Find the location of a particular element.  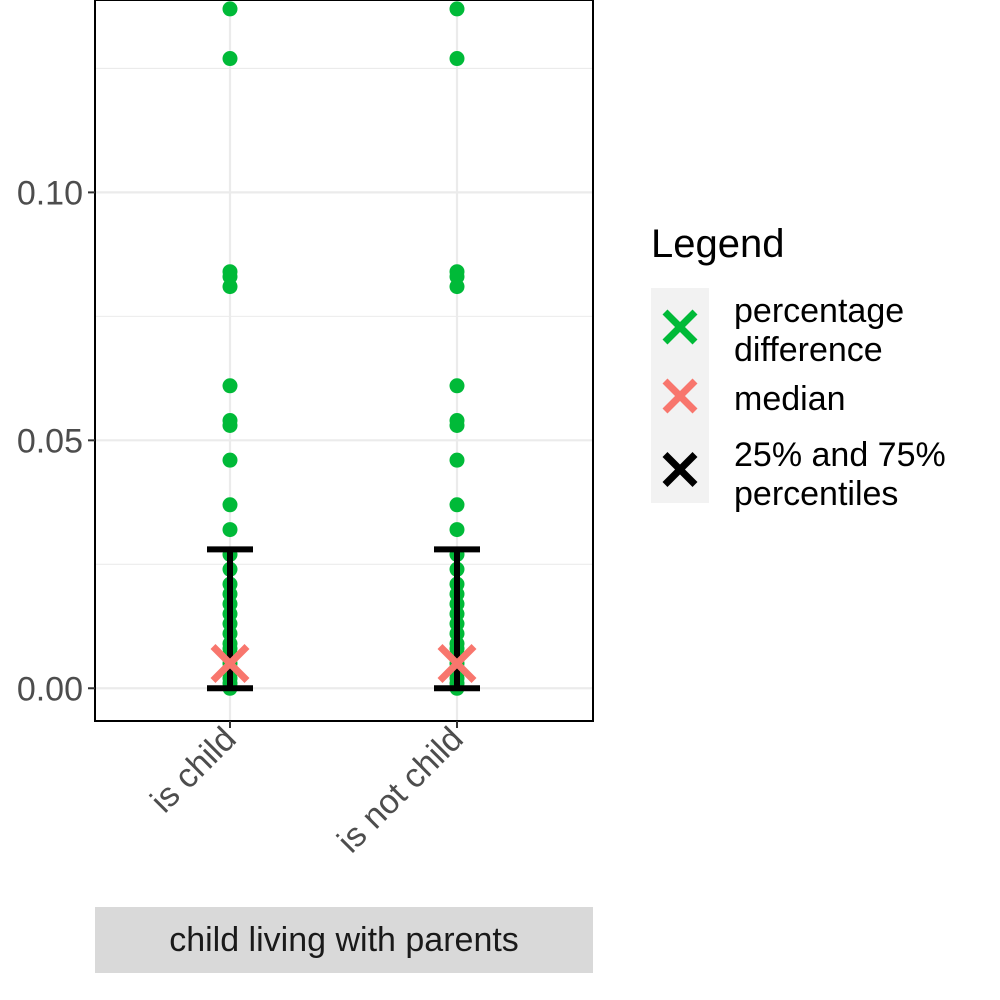

facet-strip-label: child living with parents is located at coordinates (344, 940).